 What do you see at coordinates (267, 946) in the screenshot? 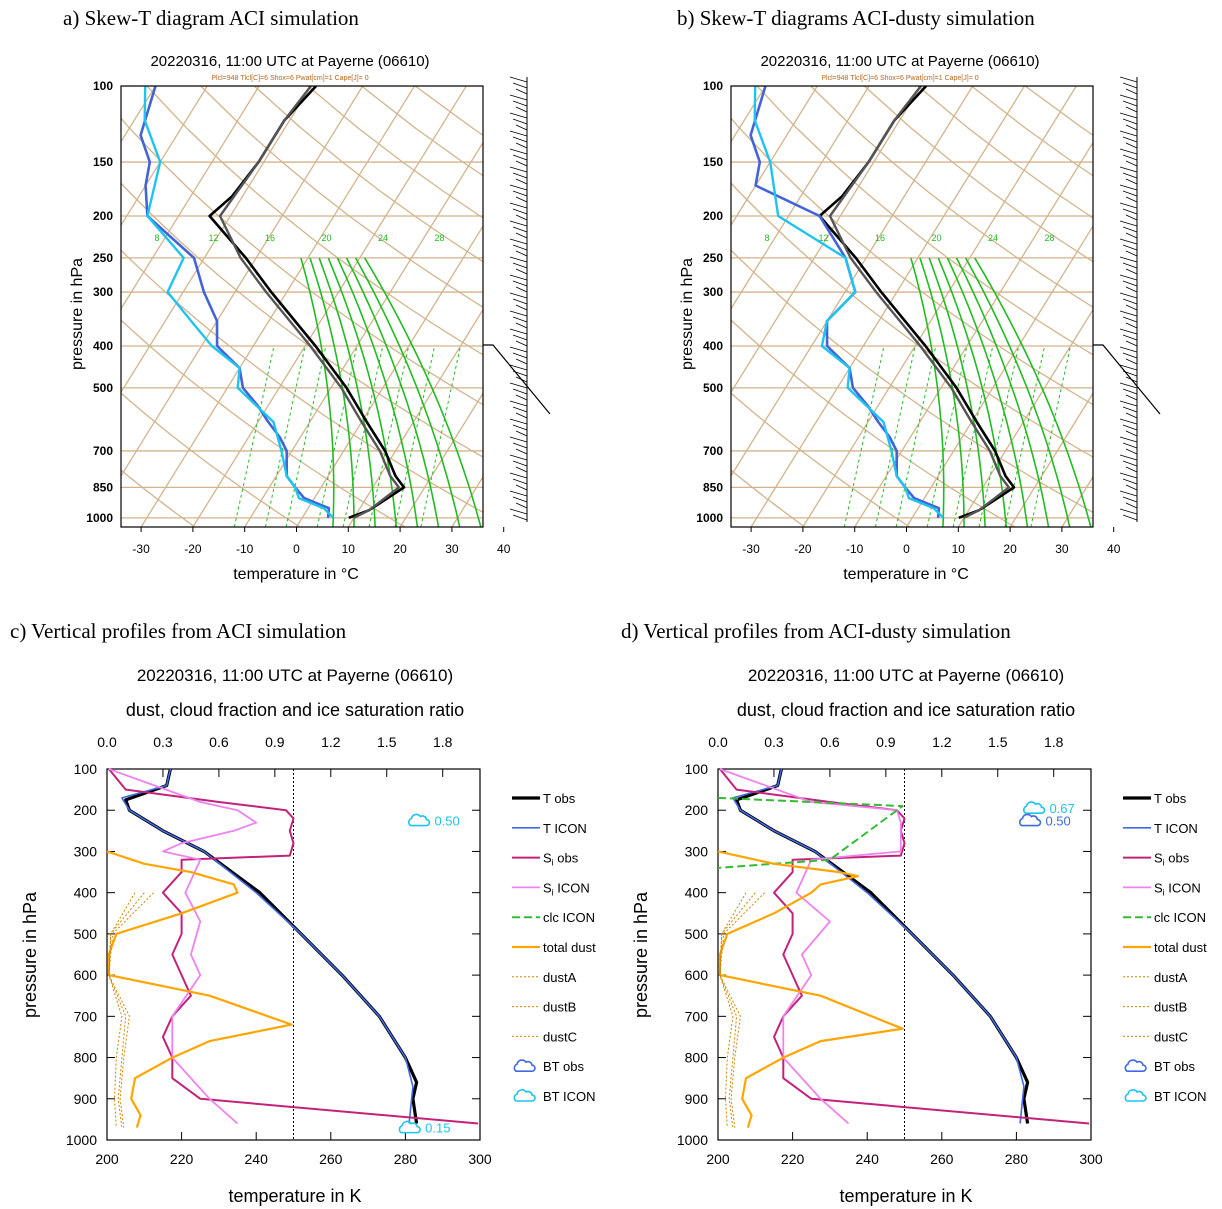
I see `series-t-icon` at bounding box center [267, 946].